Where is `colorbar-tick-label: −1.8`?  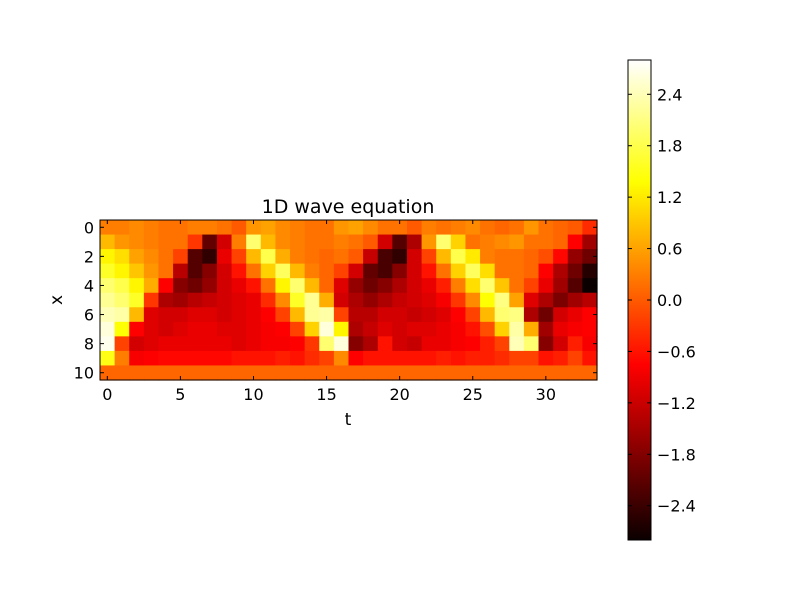
colorbar-tick-label: −1.8 is located at coordinates (676, 454).